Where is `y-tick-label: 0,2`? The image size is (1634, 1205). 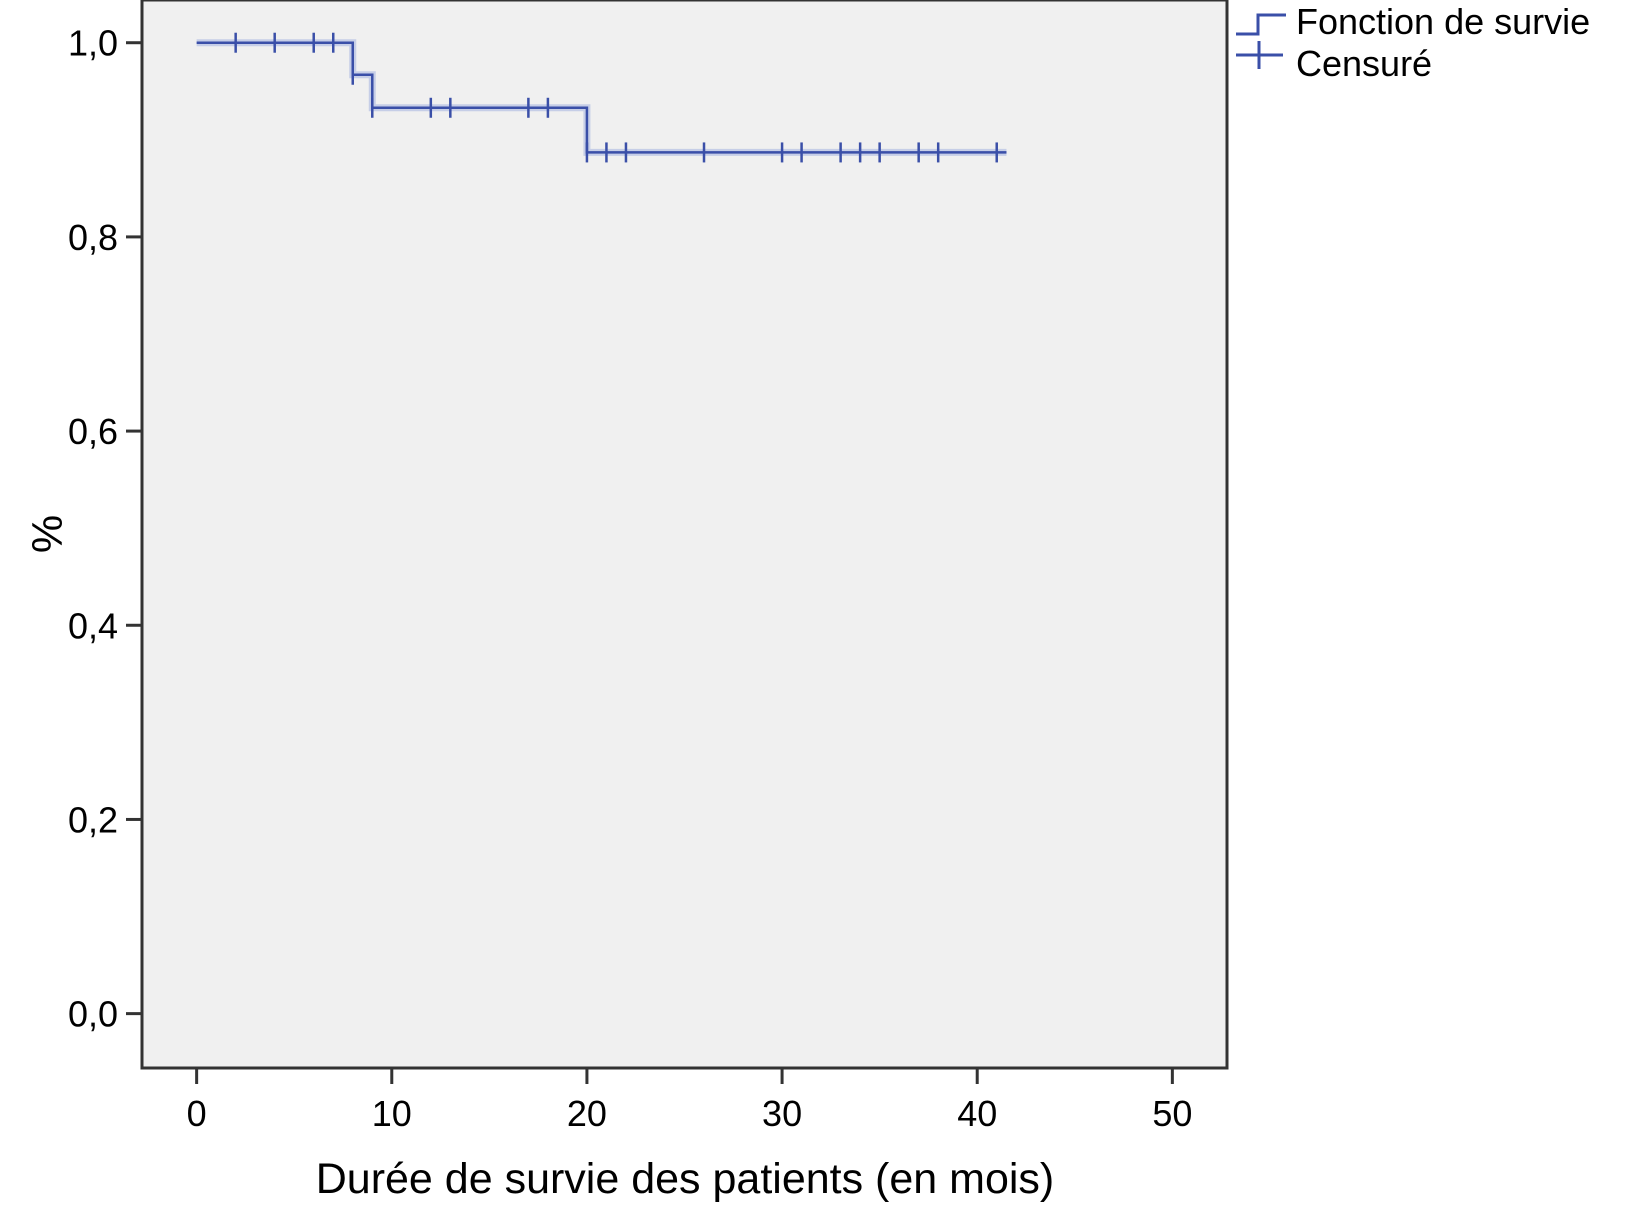 y-tick-label: 0,2 is located at coordinates (93, 819).